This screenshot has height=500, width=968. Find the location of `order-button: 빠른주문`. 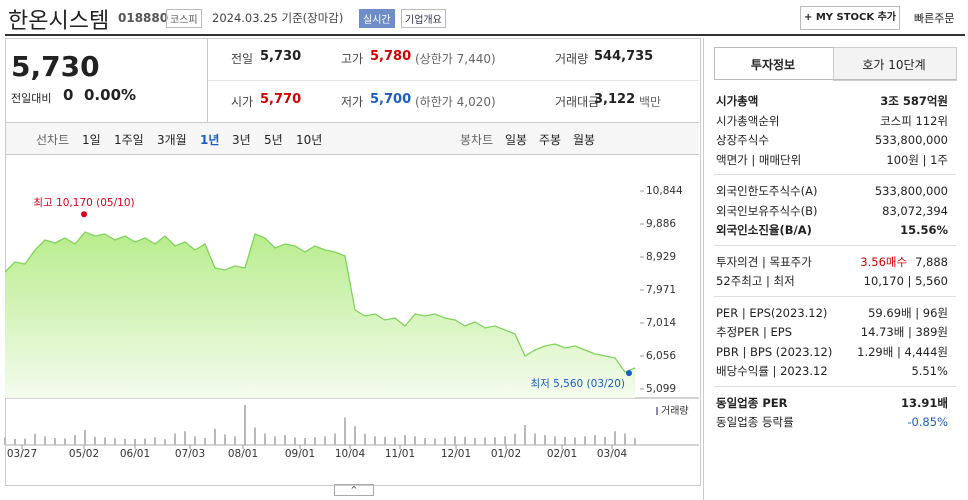

order-button: 빠른주문 is located at coordinates (934, 18).